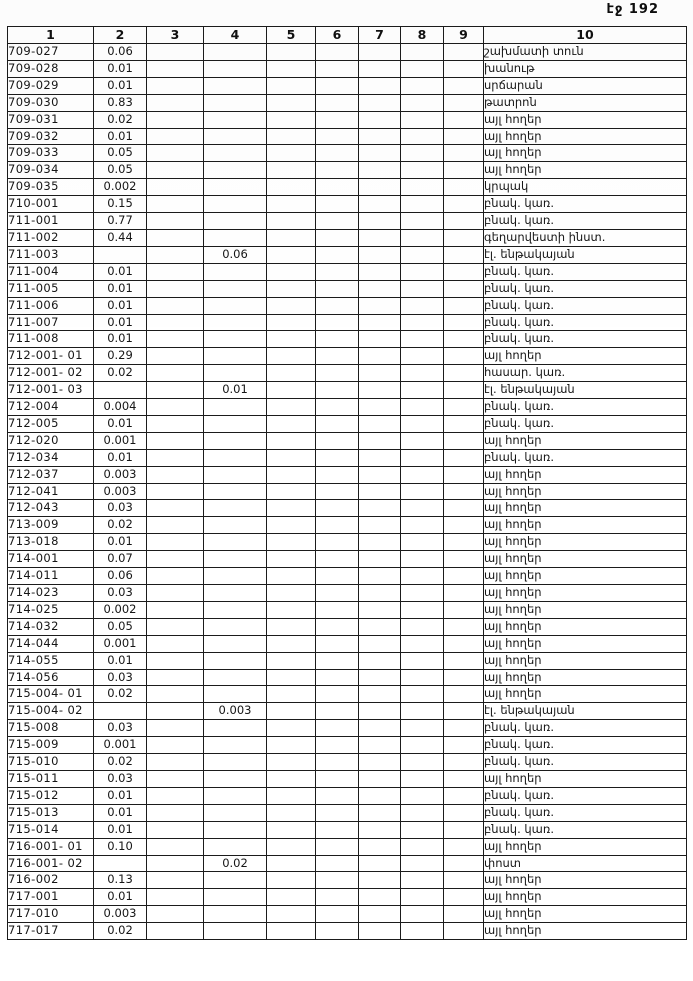  I want to click on table-row: 712-037 0.003 այլ հողեր, so click(347, 474).